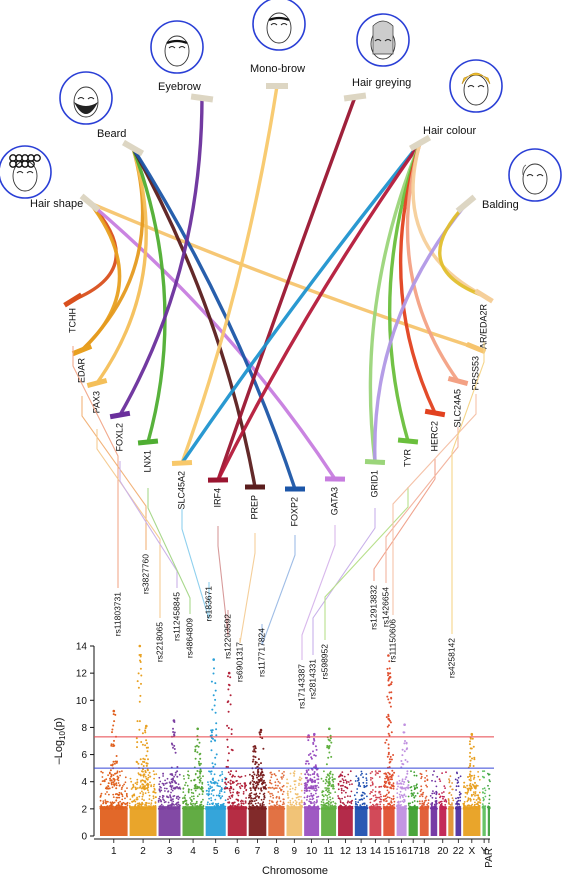 Image resolution: width=574 pixels, height=879 pixels. Describe the element at coordinates (215, 803) in the screenshot. I see `chromosome-5-points` at that location.